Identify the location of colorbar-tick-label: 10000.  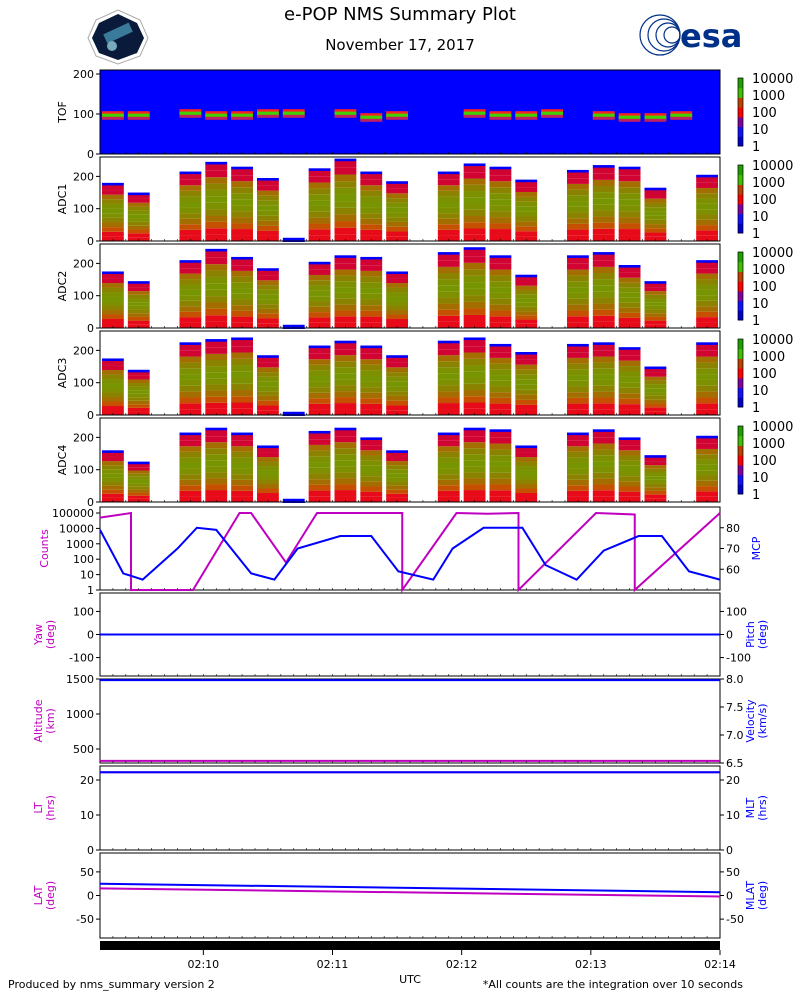
(772, 253).